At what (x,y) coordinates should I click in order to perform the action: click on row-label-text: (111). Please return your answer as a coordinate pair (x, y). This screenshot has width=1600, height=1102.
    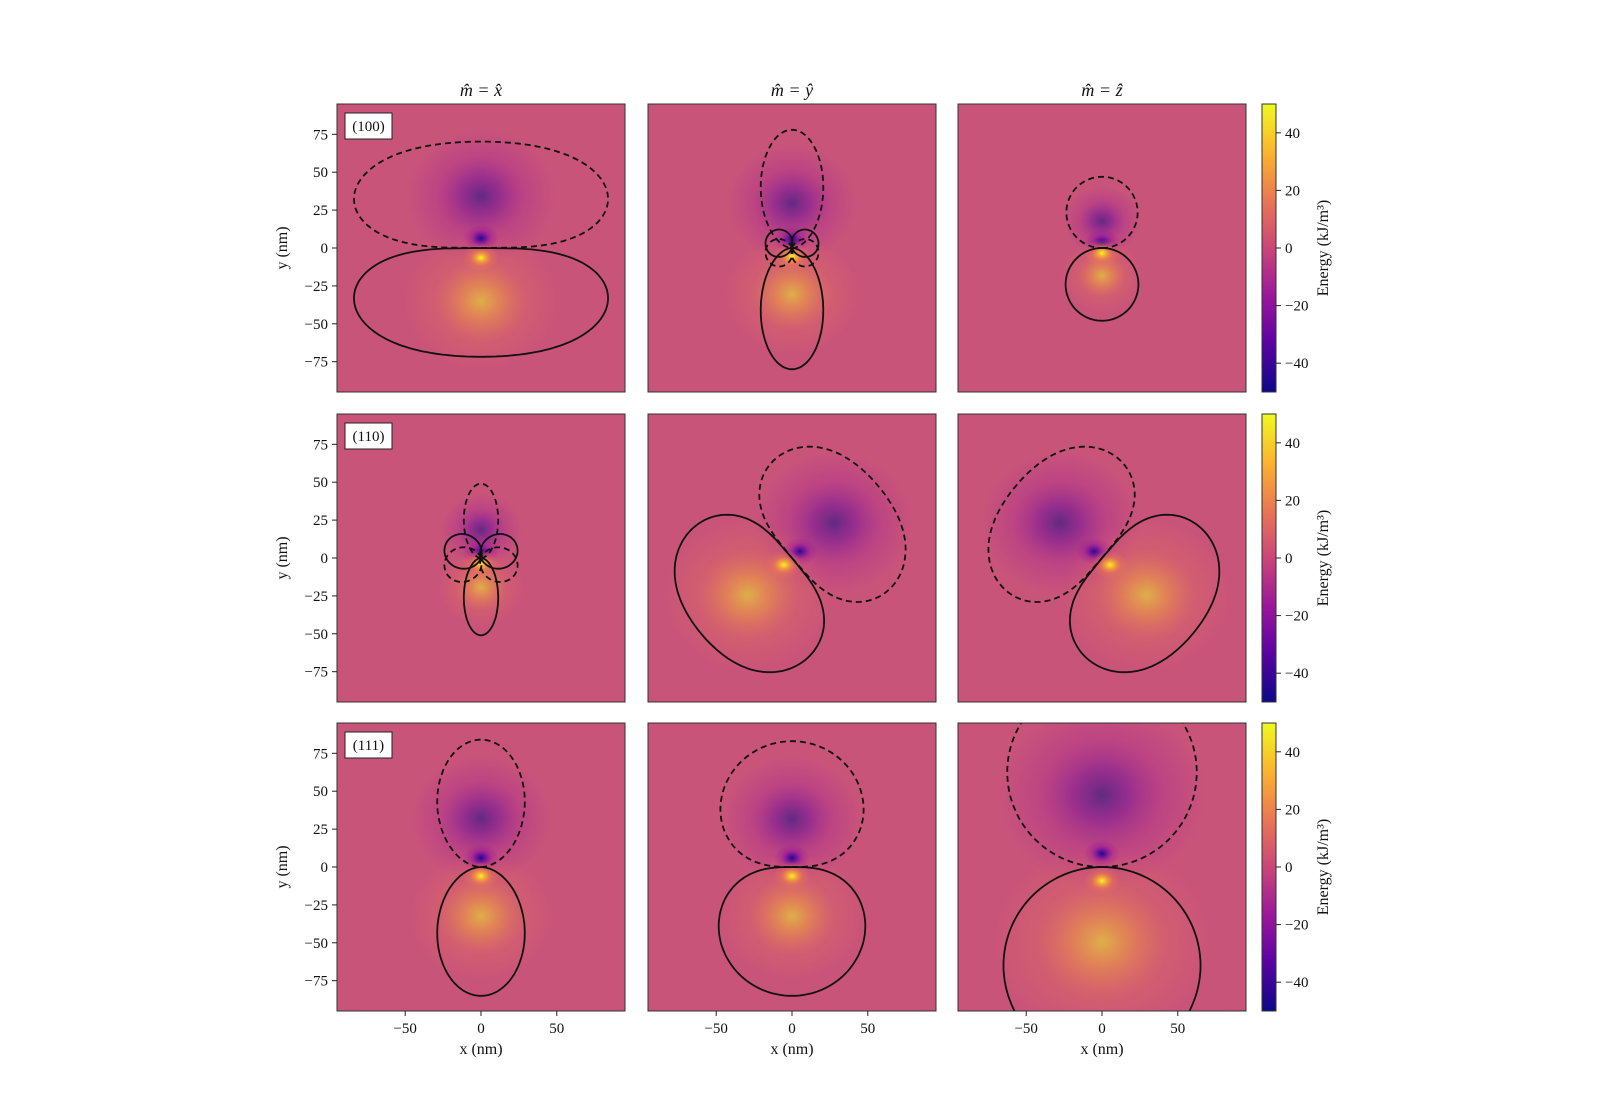
    Looking at the image, I should click on (368, 746).